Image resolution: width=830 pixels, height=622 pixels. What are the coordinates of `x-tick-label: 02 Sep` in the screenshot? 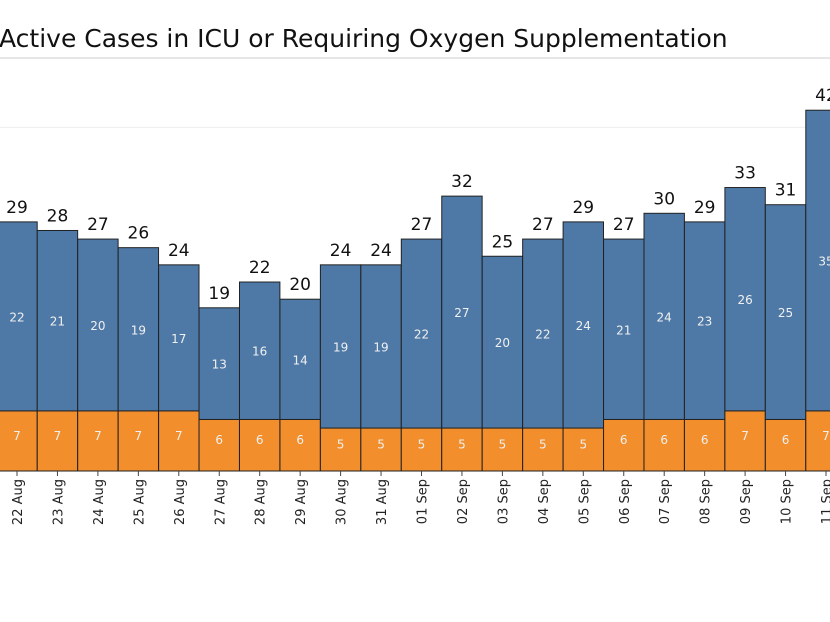 It's located at (463, 501).